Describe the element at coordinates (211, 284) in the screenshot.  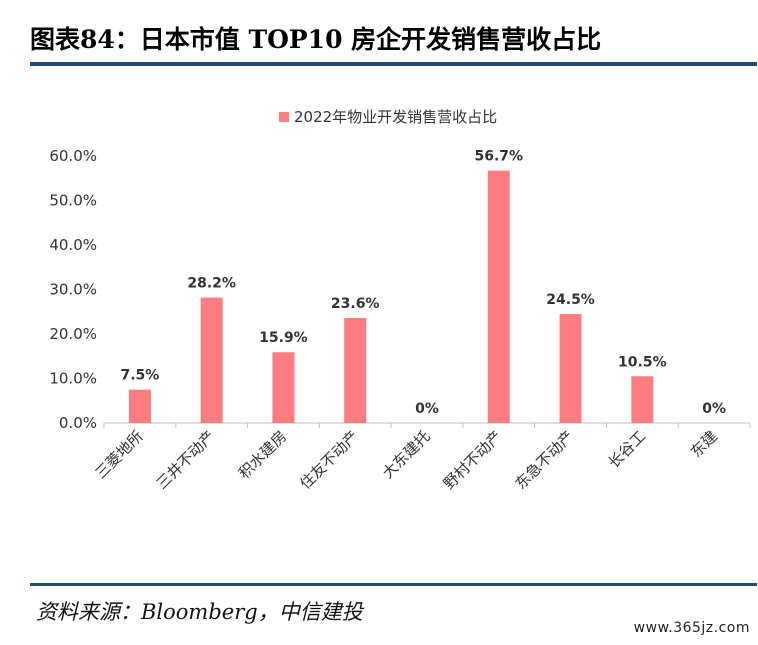
I see `data-label: 28.2%` at that location.